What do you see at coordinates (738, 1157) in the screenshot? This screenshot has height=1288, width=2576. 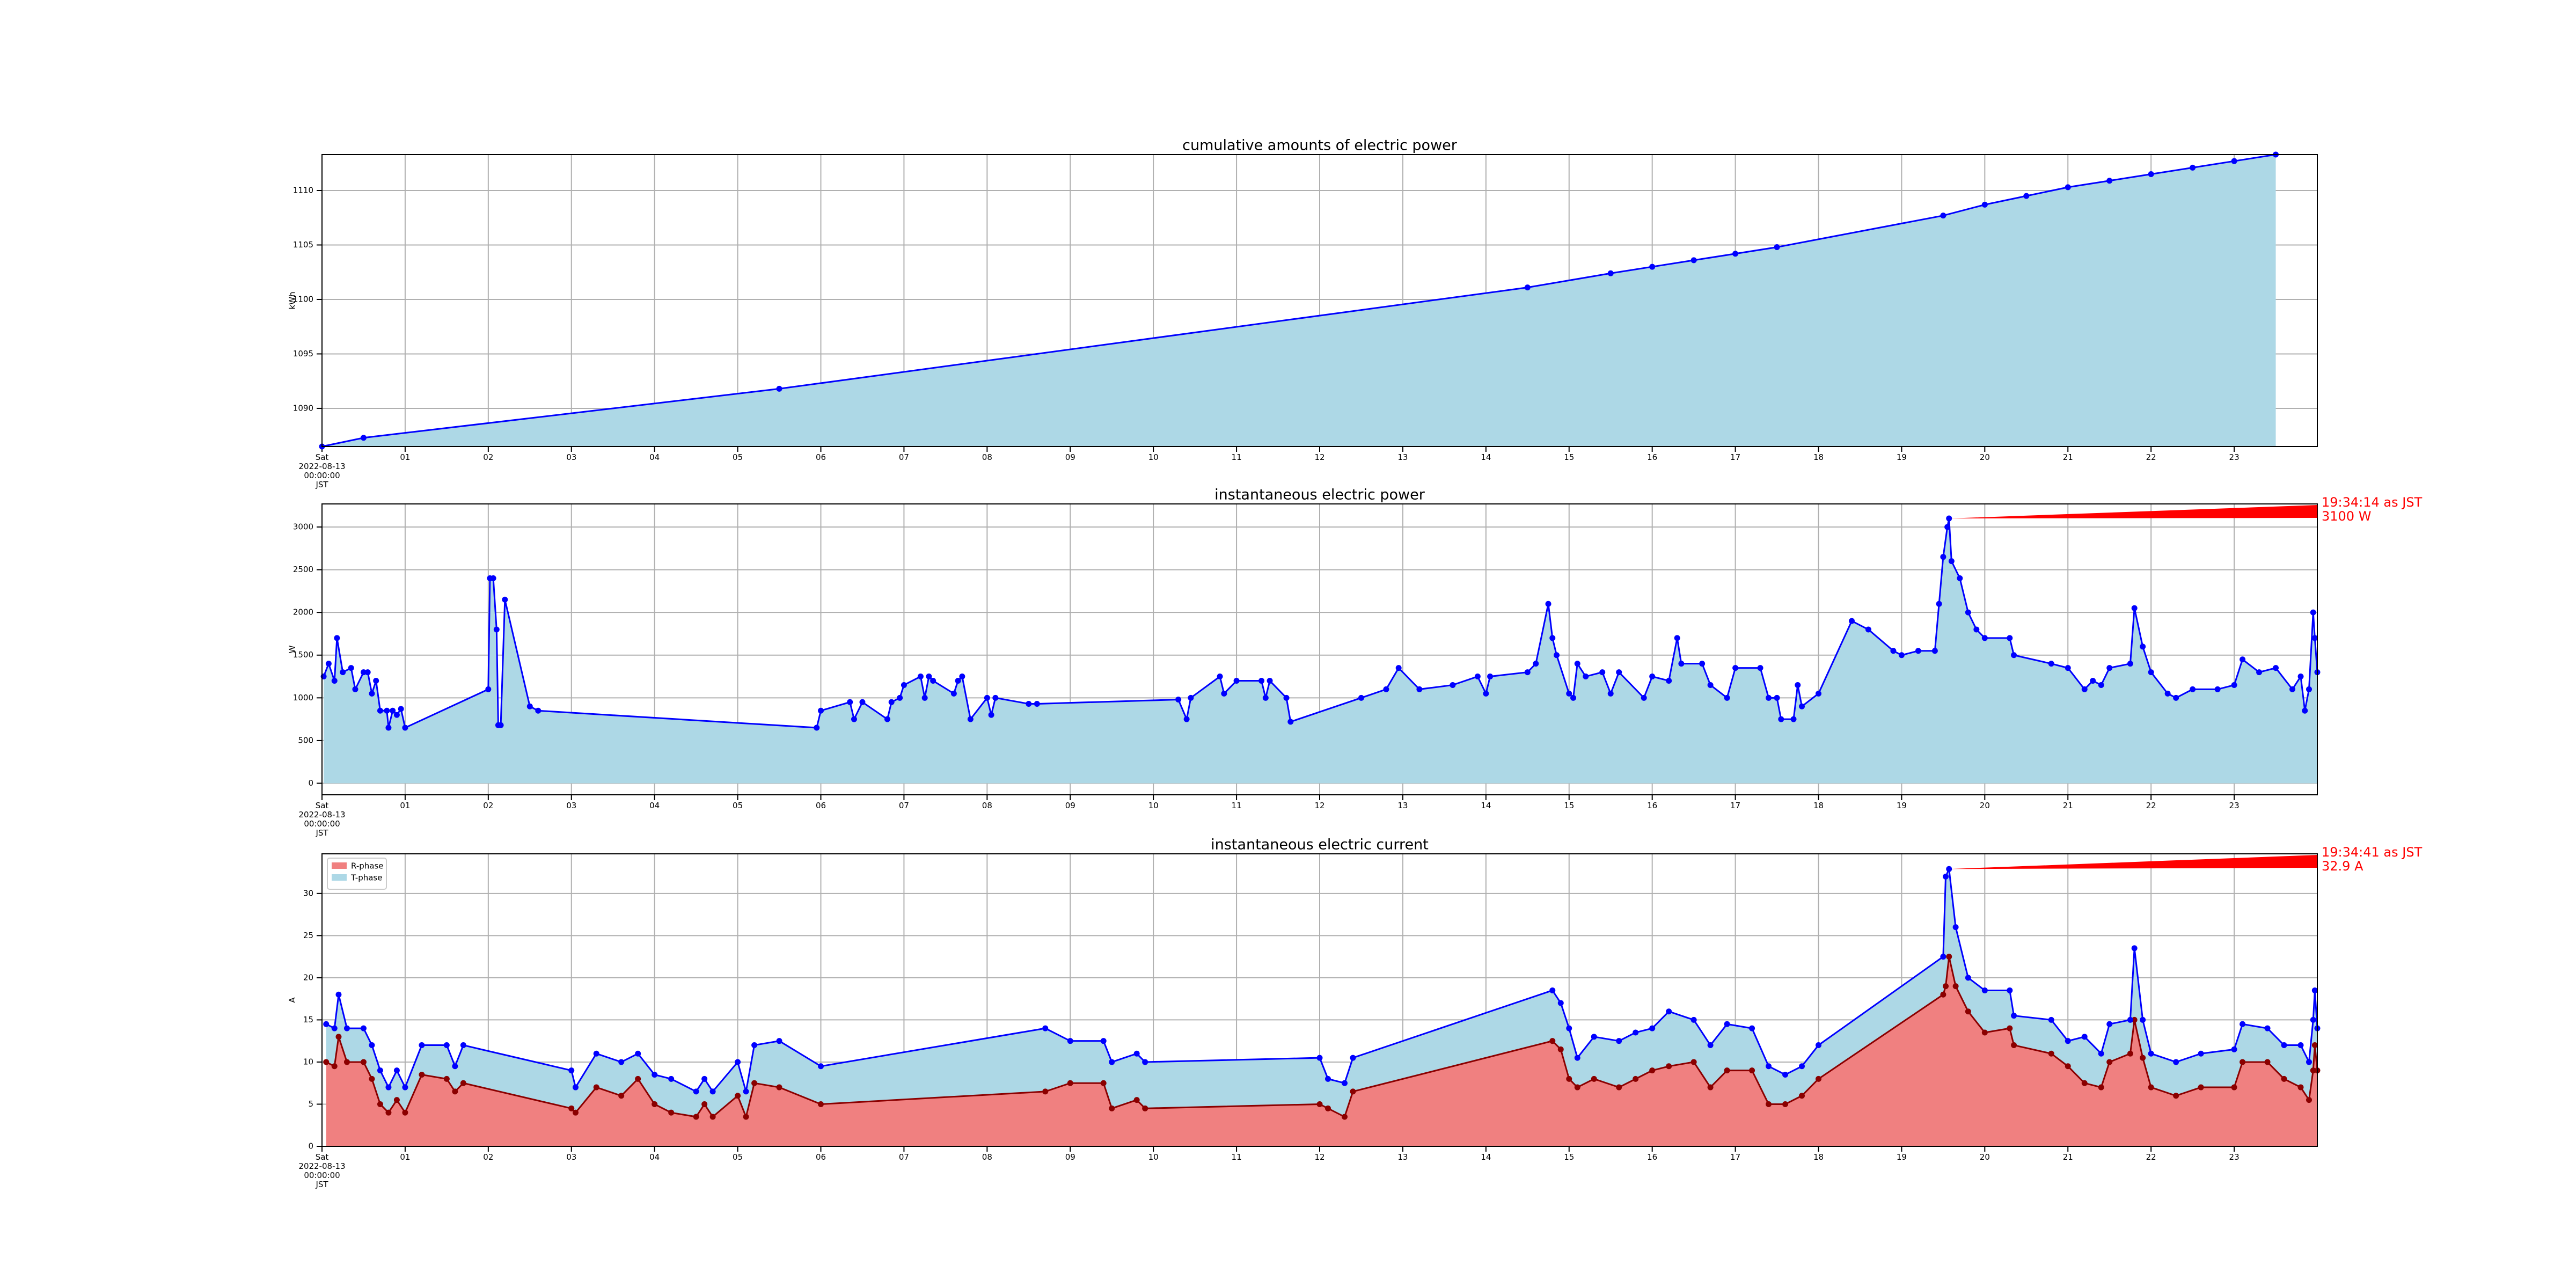 I see `x-tick-label: 05` at bounding box center [738, 1157].